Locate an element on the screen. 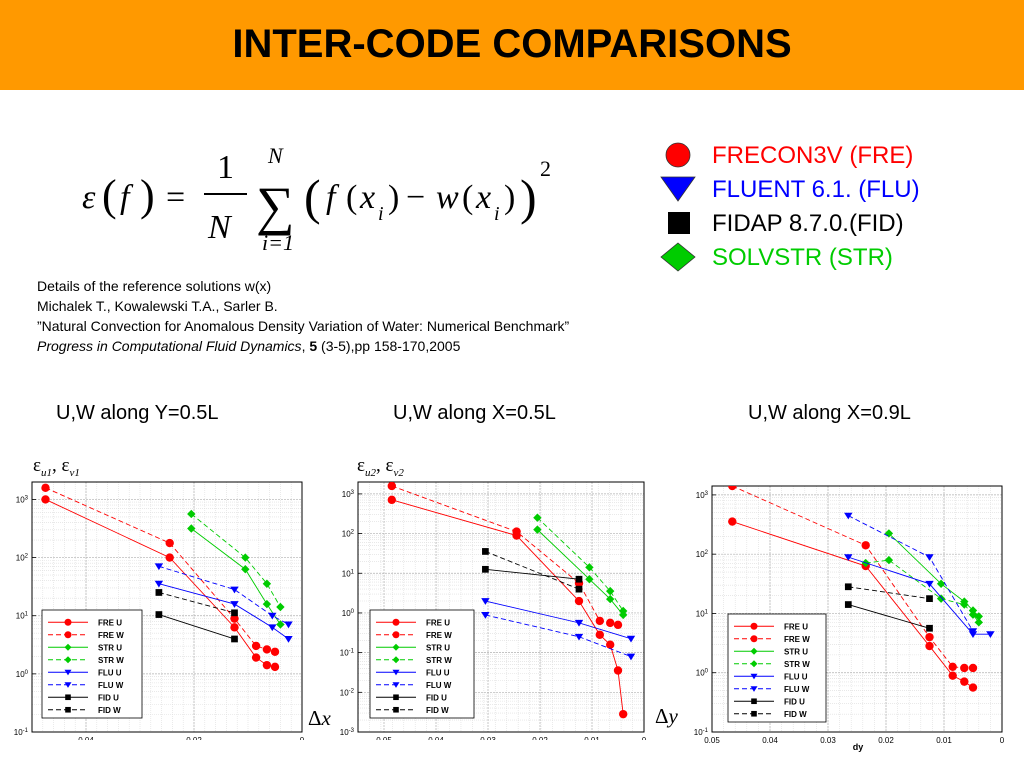 The image size is (1024, 768). formula-power: 2 is located at coordinates (545, 168).